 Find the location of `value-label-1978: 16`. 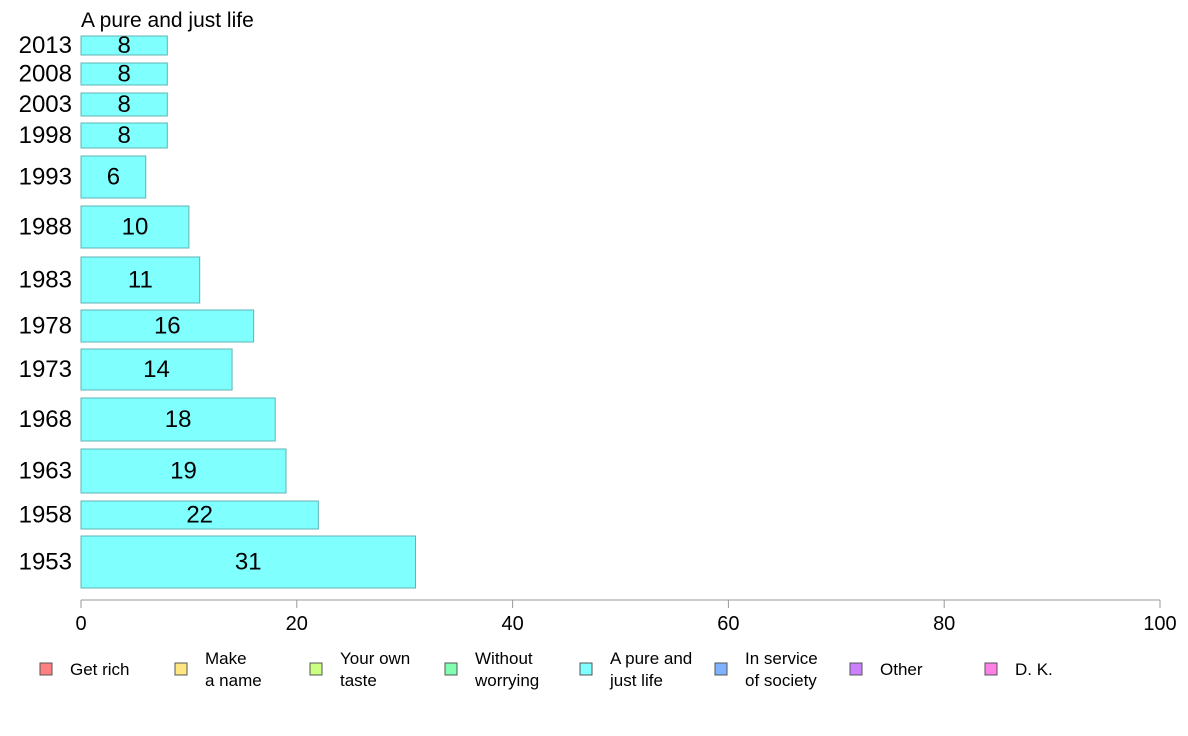

value-label-1978: 16 is located at coordinates (167, 326).